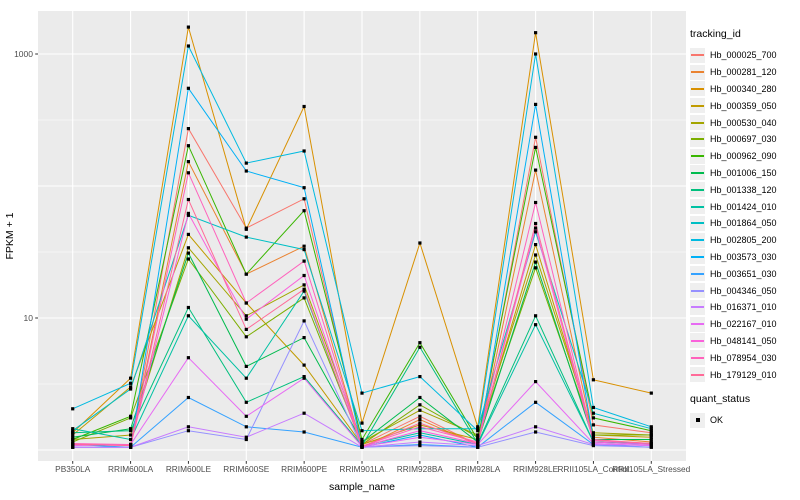 The image size is (800, 500). Describe the element at coordinates (362, 487) in the screenshot. I see `x-axis-title: sample_name` at that location.